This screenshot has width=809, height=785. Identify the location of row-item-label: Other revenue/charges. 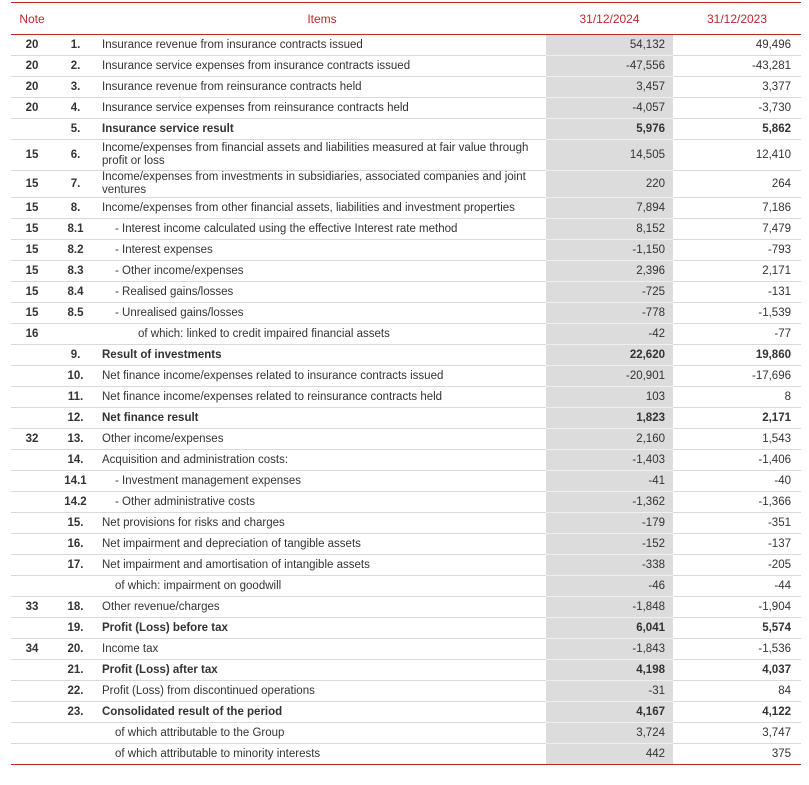
(322, 607).